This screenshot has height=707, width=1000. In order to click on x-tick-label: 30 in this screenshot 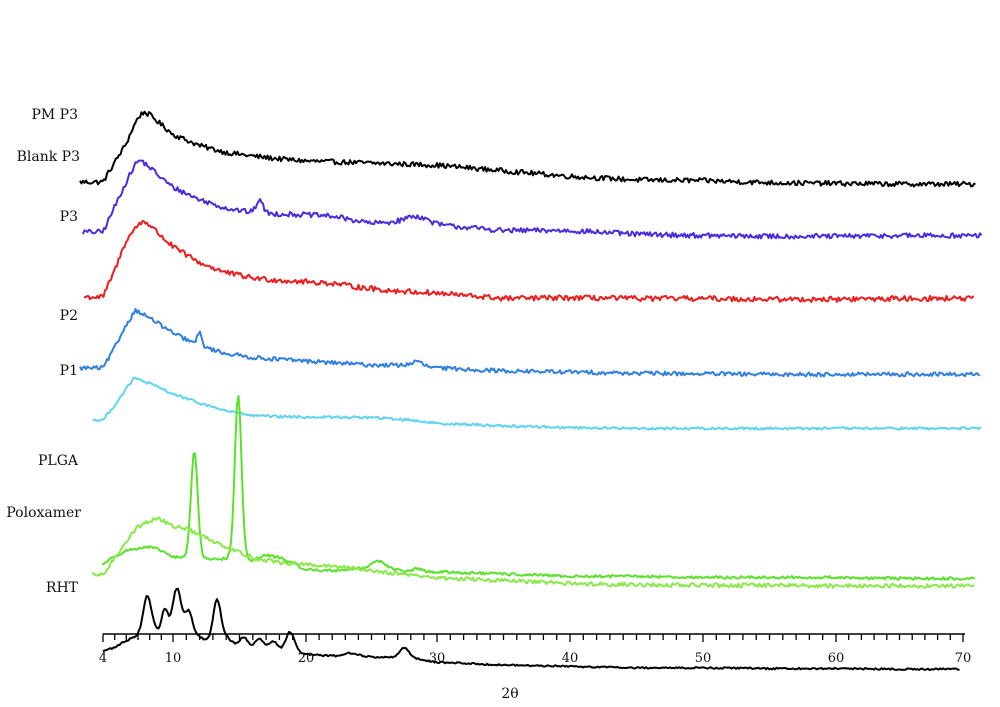, I will do `click(437, 658)`.